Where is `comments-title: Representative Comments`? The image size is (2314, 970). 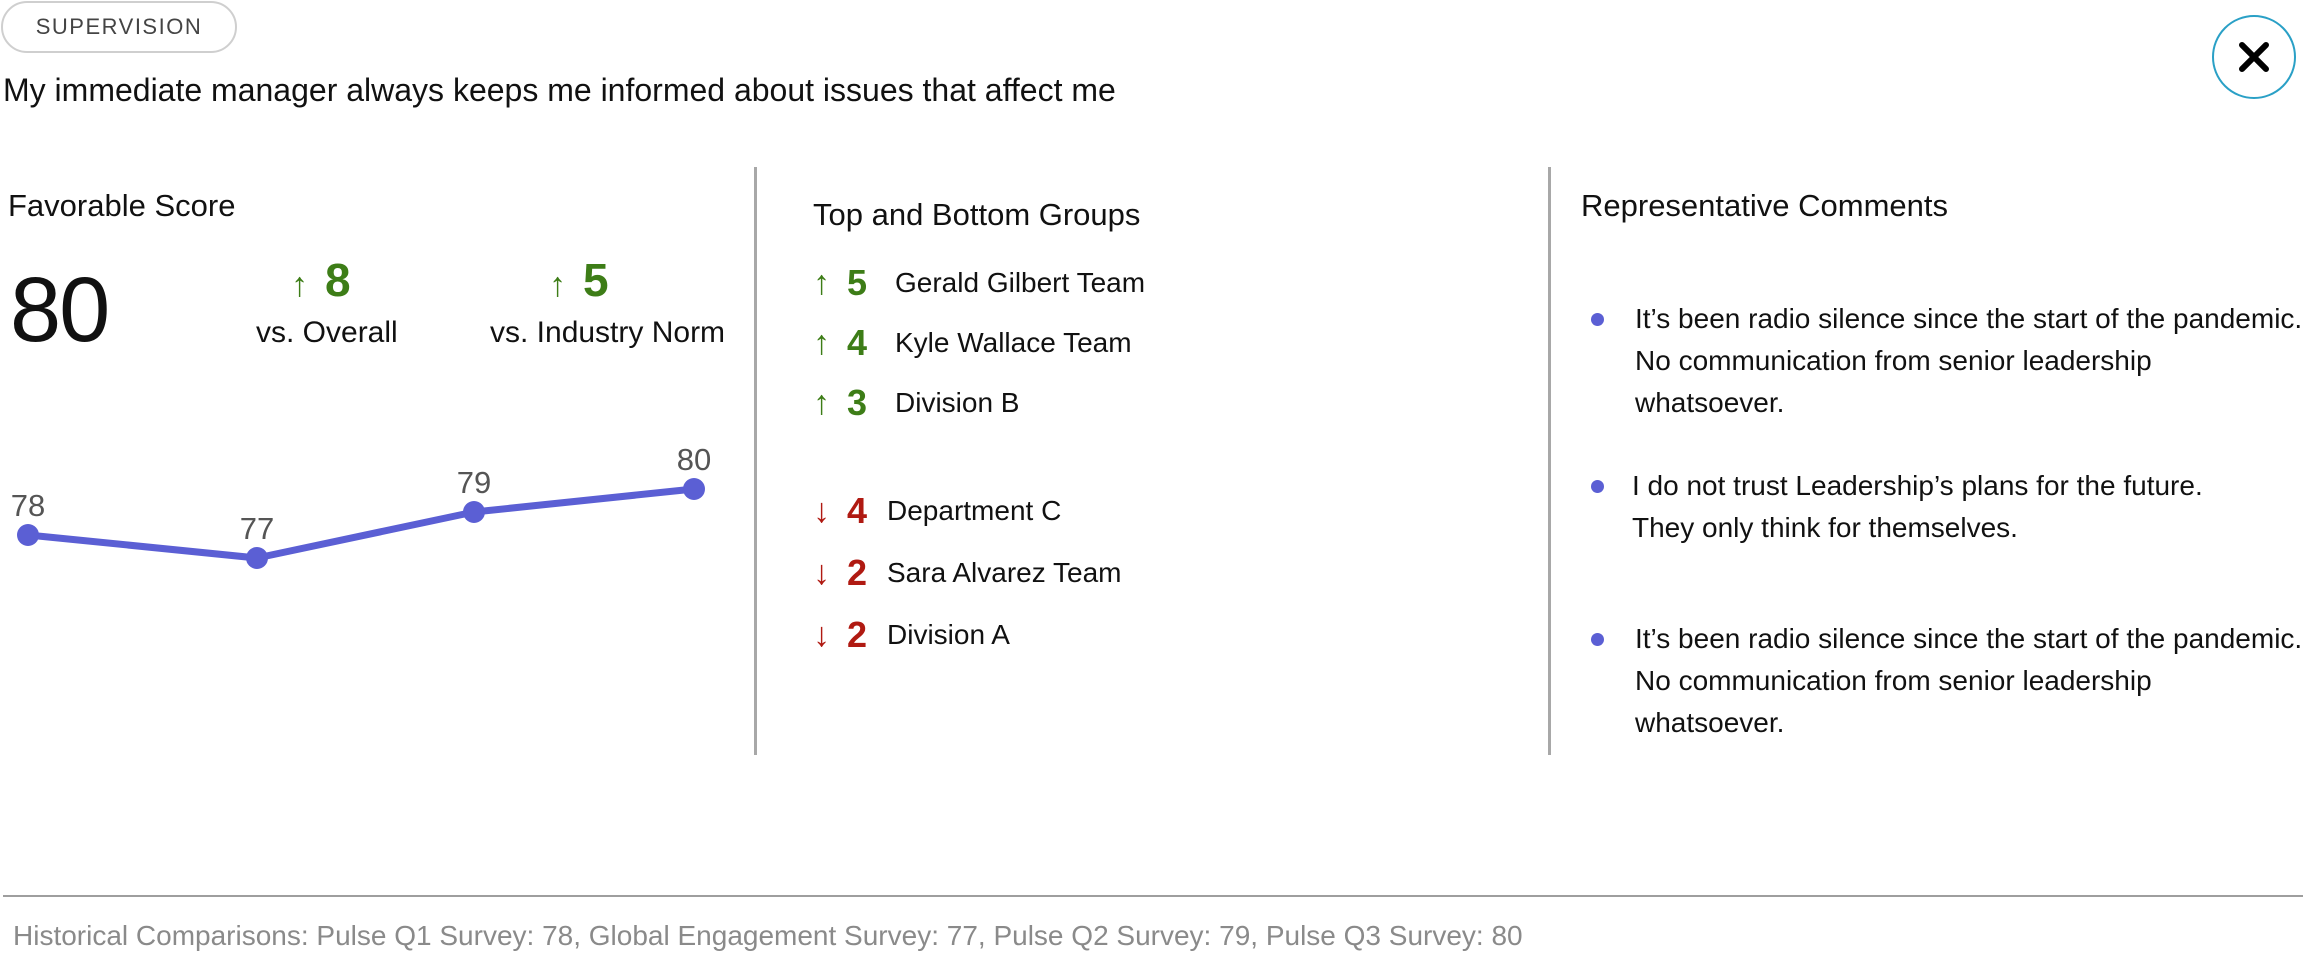 comments-title: Representative Comments is located at coordinates (1764, 205).